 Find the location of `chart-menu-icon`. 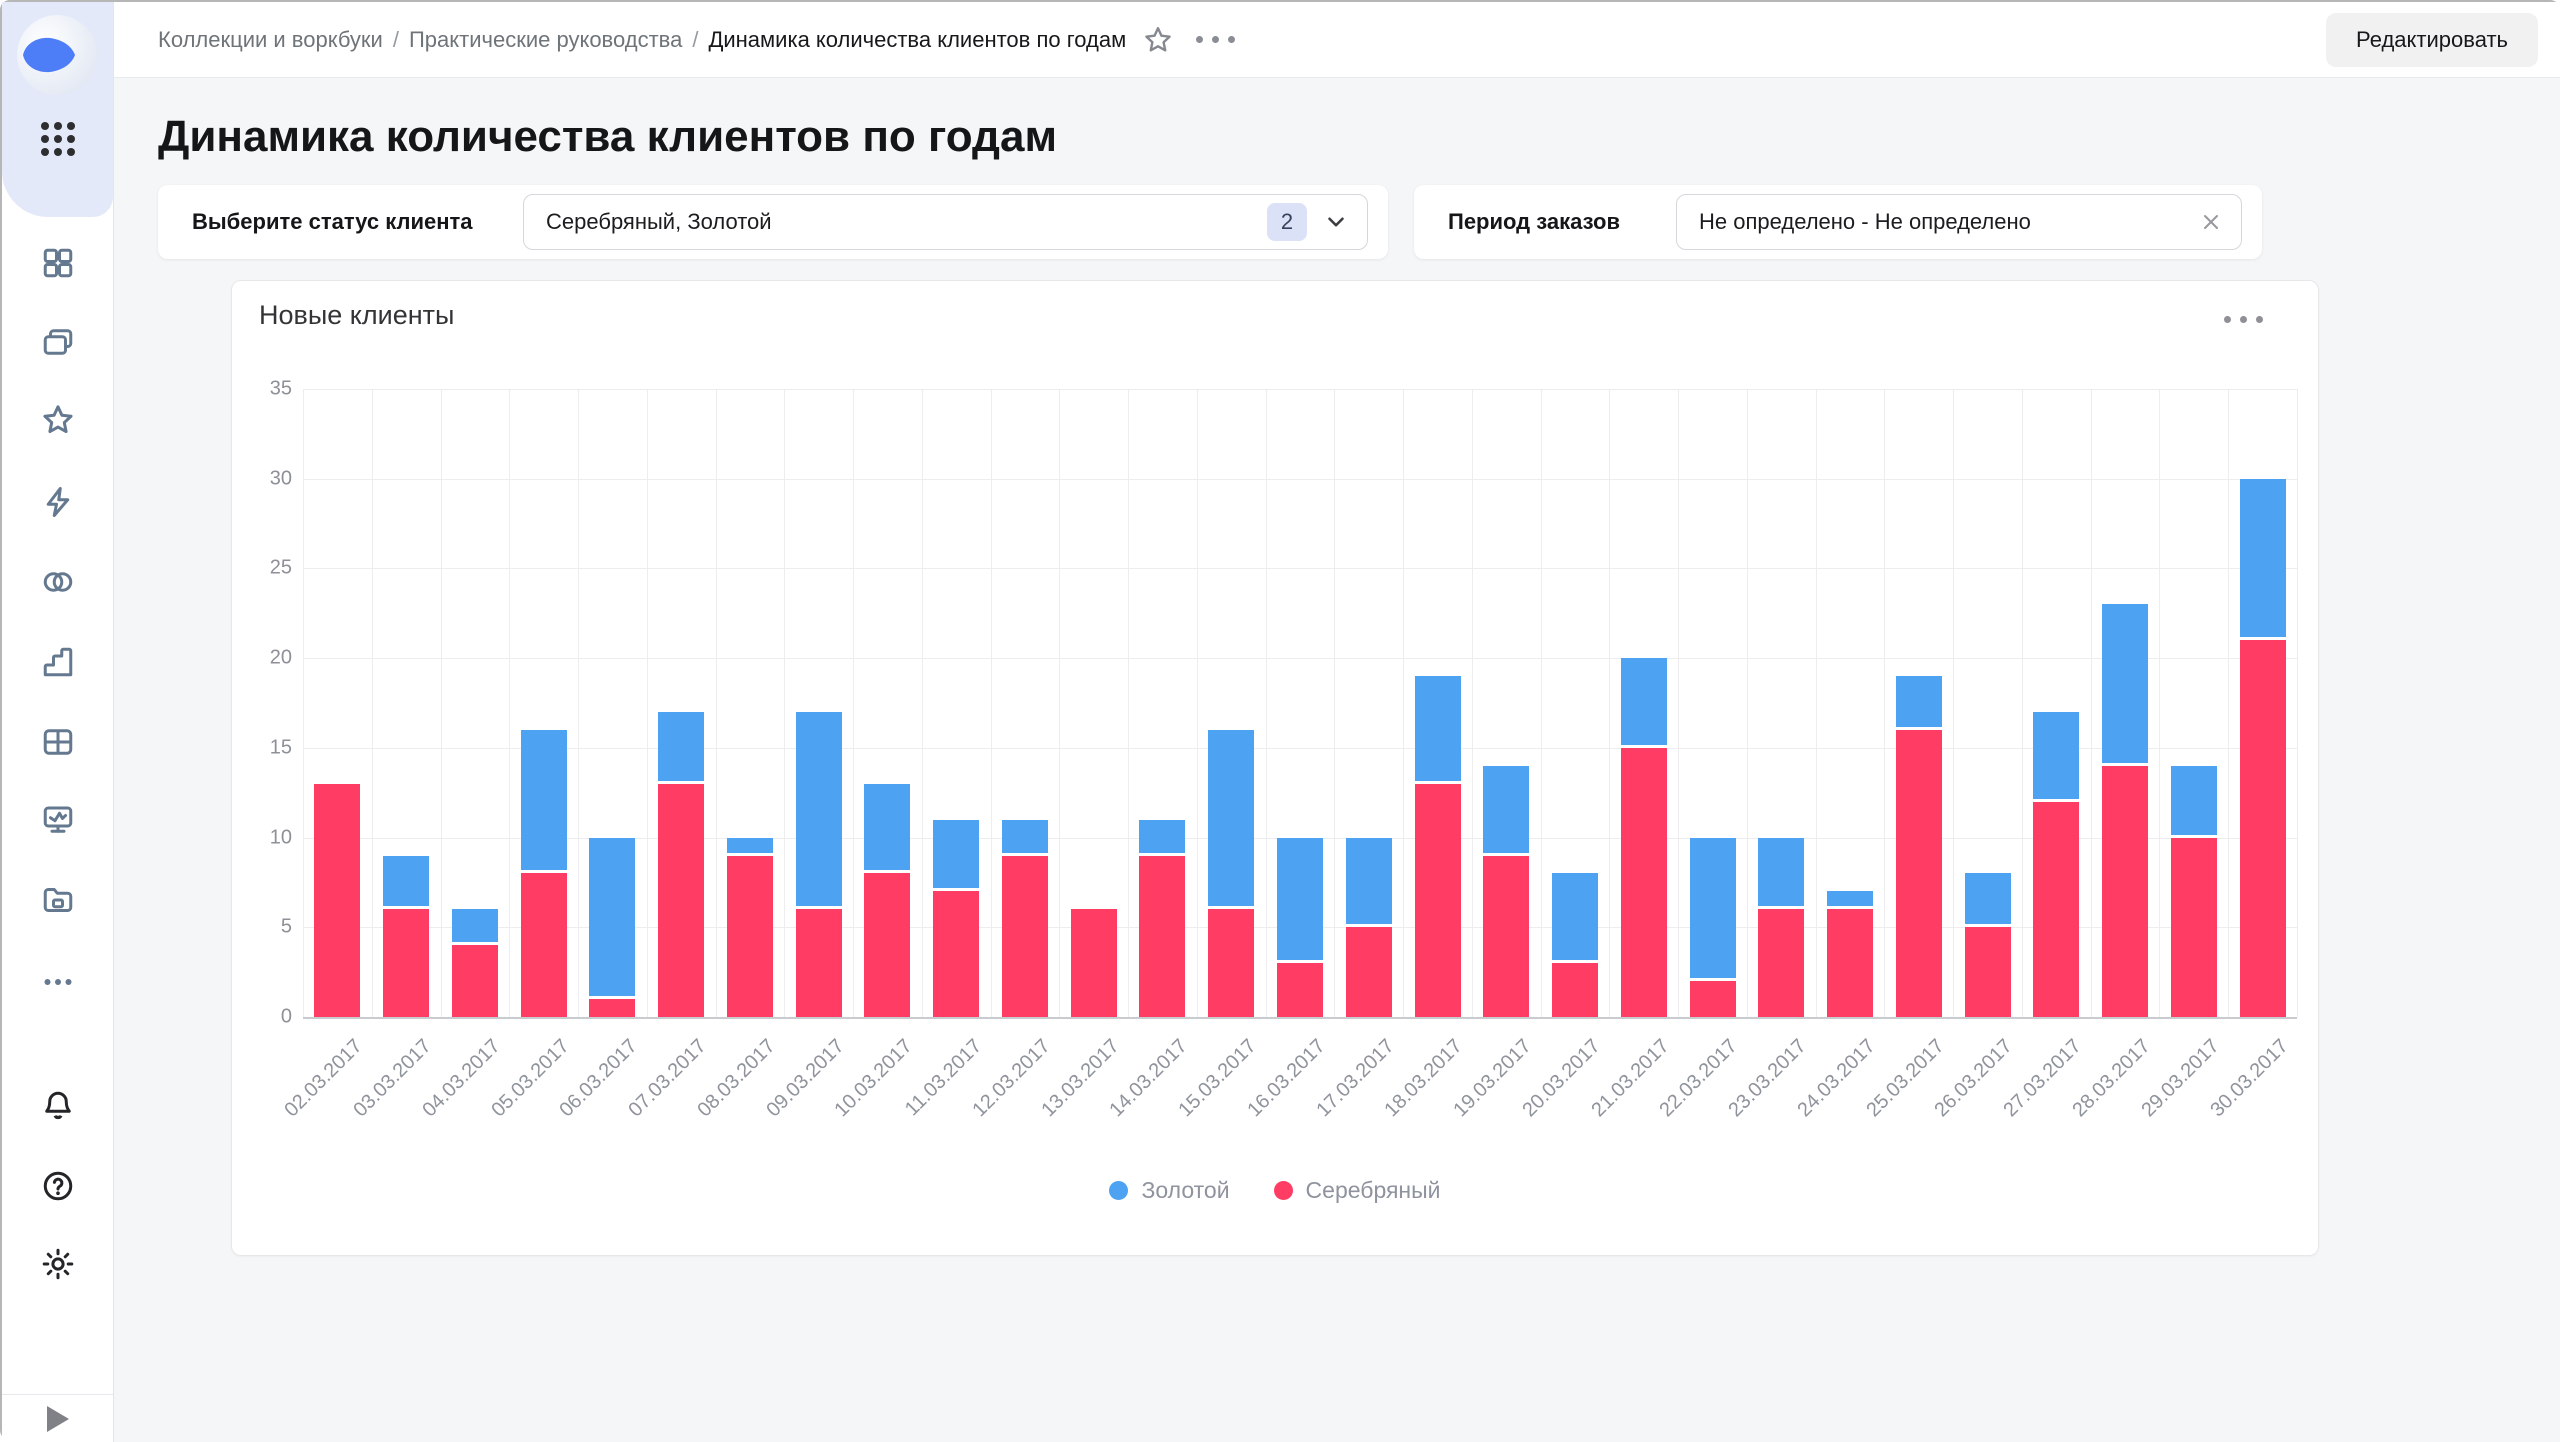

chart-menu-icon is located at coordinates (2243, 319).